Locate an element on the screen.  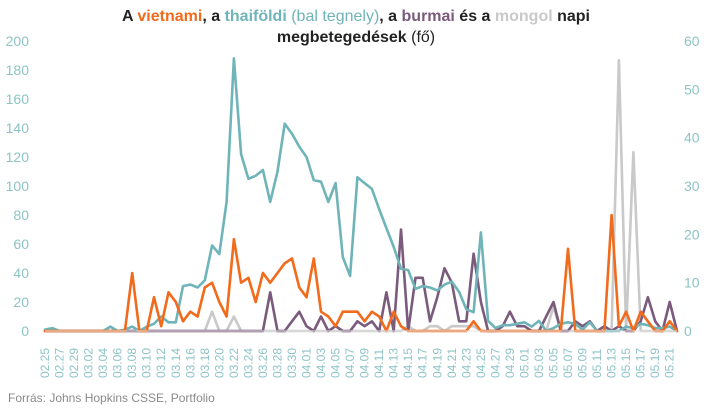
x-tick-label: 04.05 is located at coordinates (336, 363).